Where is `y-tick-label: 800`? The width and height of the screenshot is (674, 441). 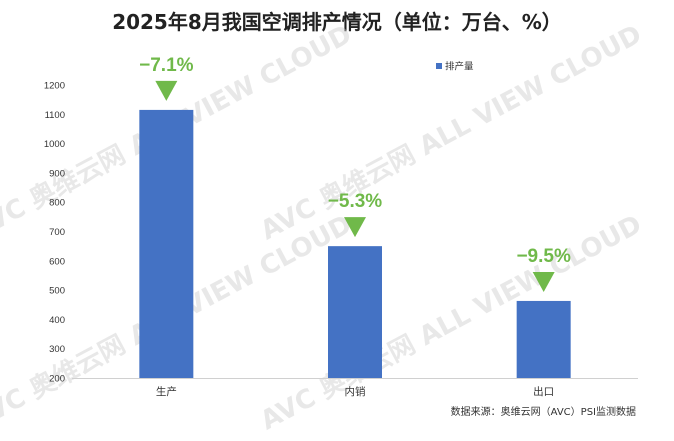 y-tick-label: 800 is located at coordinates (57, 203).